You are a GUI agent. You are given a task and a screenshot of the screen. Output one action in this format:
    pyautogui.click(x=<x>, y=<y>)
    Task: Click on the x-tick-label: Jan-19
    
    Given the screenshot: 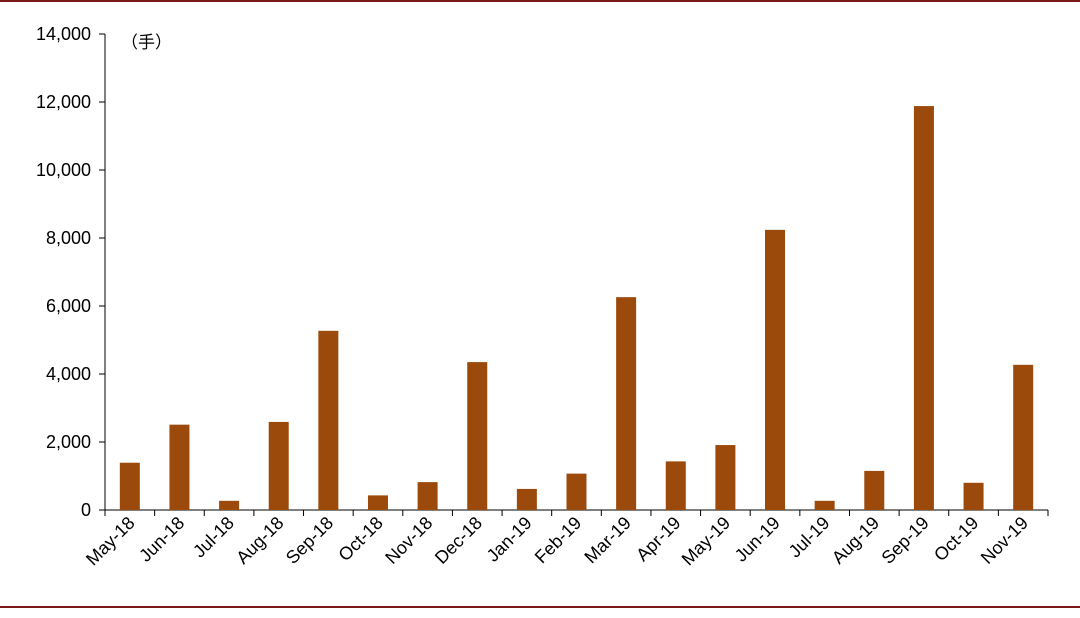 What is the action you would take?
    pyautogui.click(x=509, y=539)
    